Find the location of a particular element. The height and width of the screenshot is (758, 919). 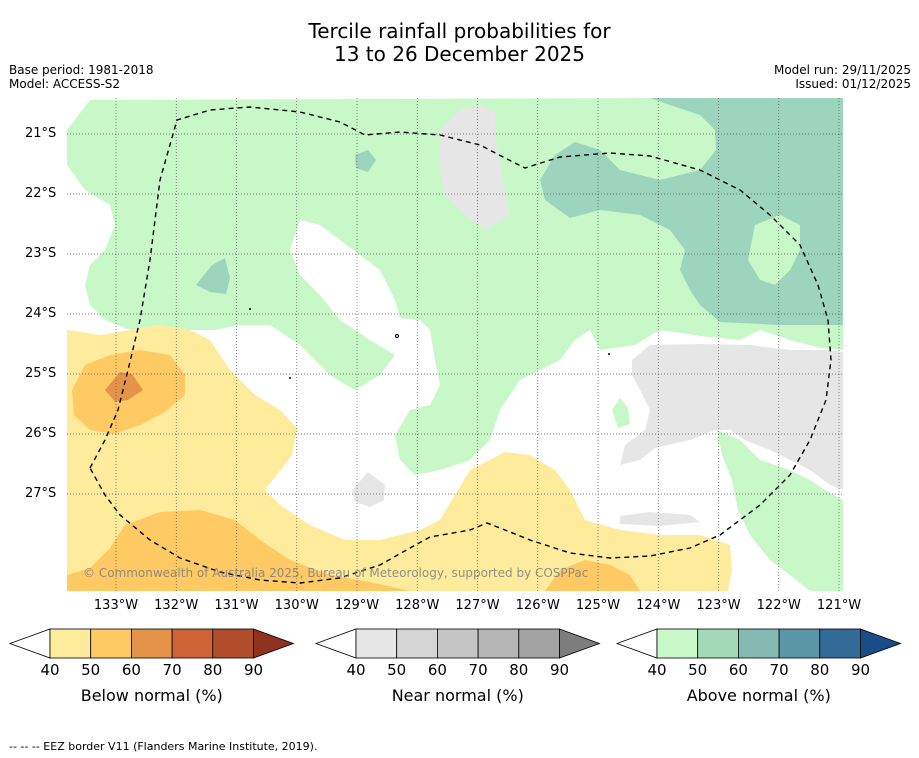

above-normal-50-southeast is located at coordinates (780, 510).